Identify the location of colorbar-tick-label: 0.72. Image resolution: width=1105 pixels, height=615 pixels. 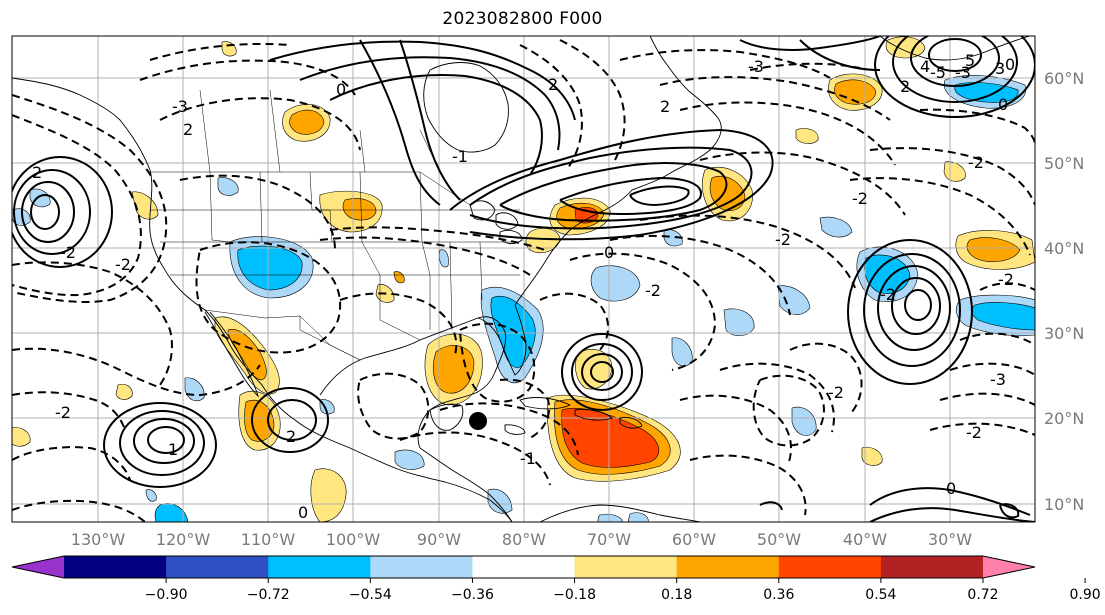
(982, 595).